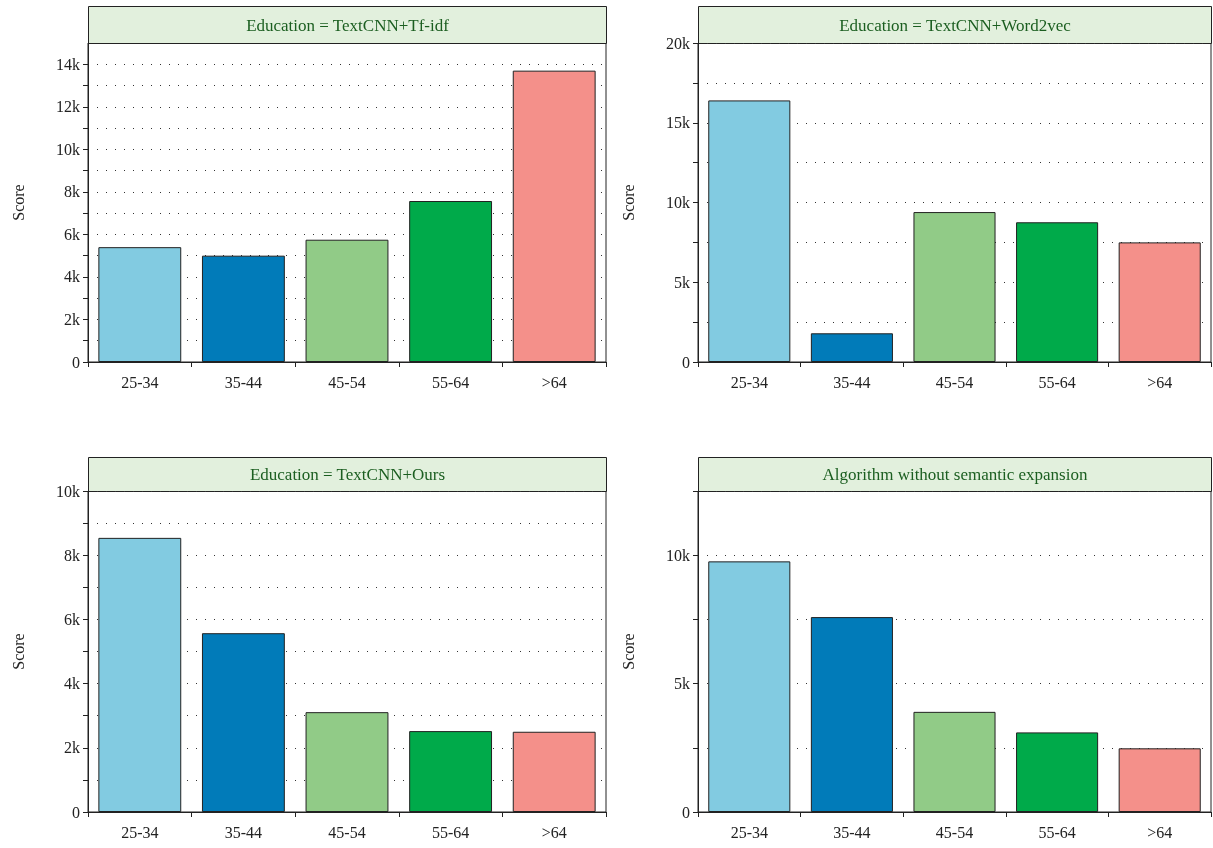 This screenshot has height=848, width=1213. I want to click on chart-title: Education = TextCNN+Word2vec, so click(955, 25).